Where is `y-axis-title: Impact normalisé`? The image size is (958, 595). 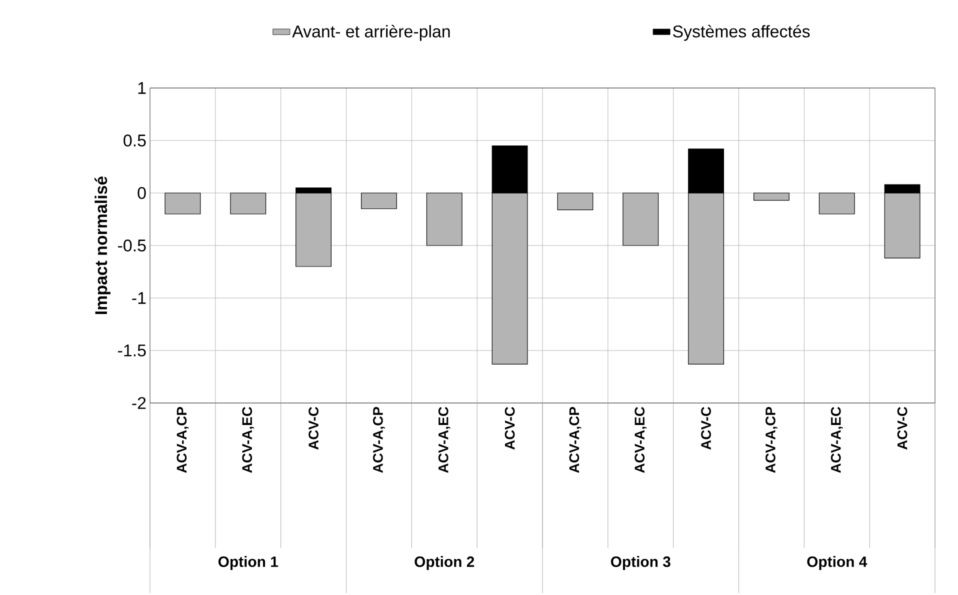 y-axis-title: Impact normalisé is located at coordinates (102, 245).